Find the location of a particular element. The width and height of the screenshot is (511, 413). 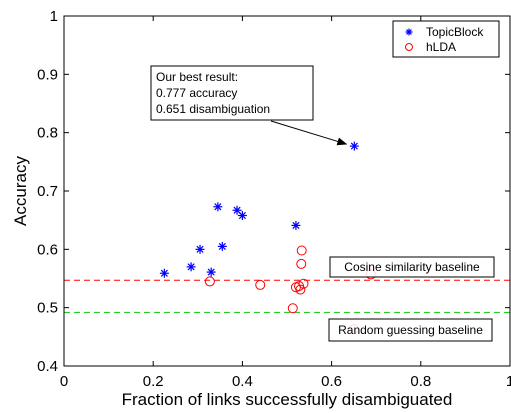

x-tick-label: 0.6 is located at coordinates (331, 381).